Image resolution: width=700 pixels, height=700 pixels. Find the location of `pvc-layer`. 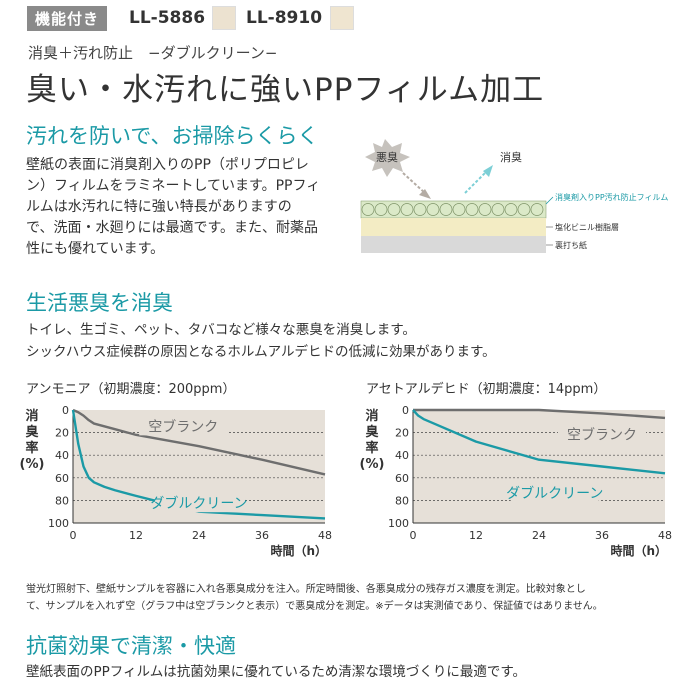

pvc-layer is located at coordinates (453, 227).